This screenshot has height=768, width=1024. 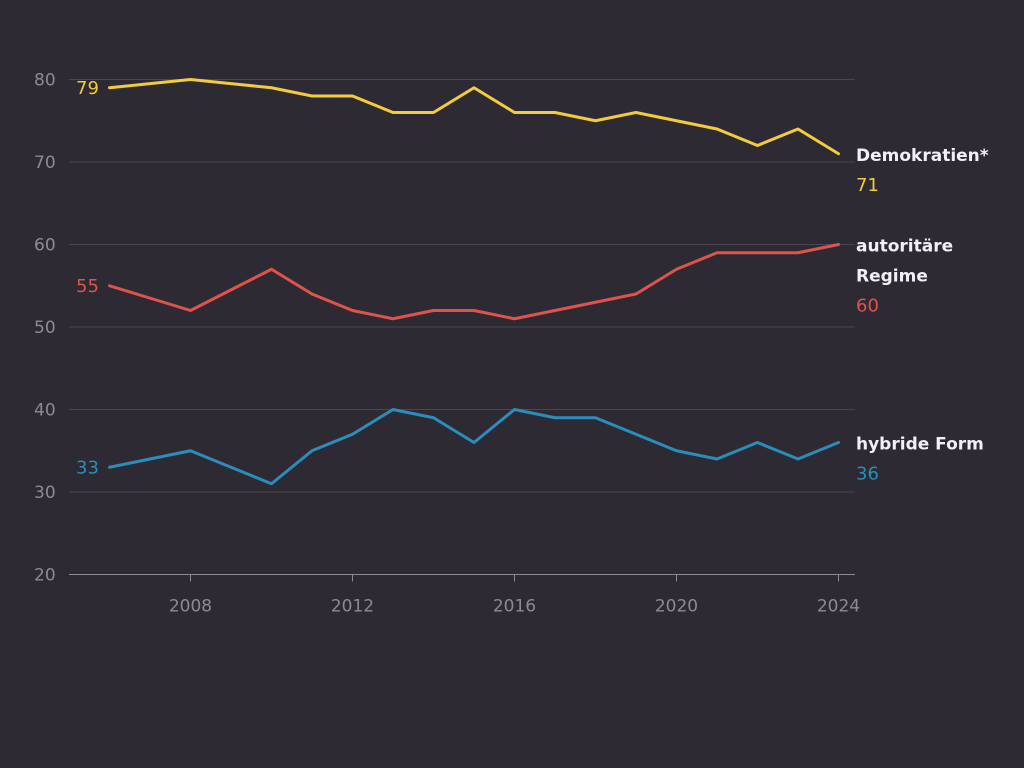 I want to click on series-name-label: autoritäre, so click(x=904, y=247).